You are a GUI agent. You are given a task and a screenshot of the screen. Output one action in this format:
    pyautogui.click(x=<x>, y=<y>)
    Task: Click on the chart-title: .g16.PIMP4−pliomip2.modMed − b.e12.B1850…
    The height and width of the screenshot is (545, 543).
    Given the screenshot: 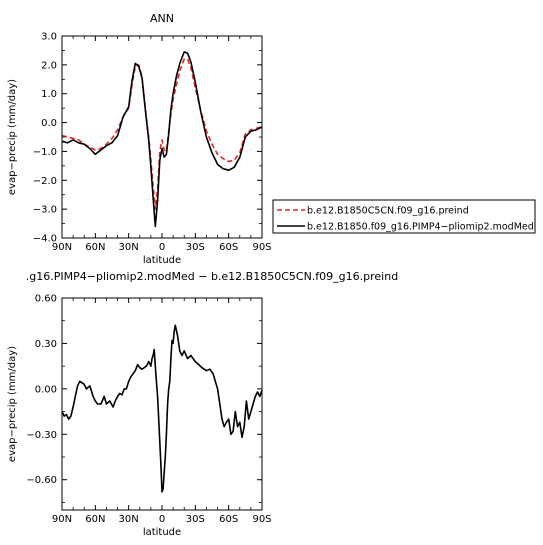 What is the action you would take?
    pyautogui.click(x=212, y=276)
    